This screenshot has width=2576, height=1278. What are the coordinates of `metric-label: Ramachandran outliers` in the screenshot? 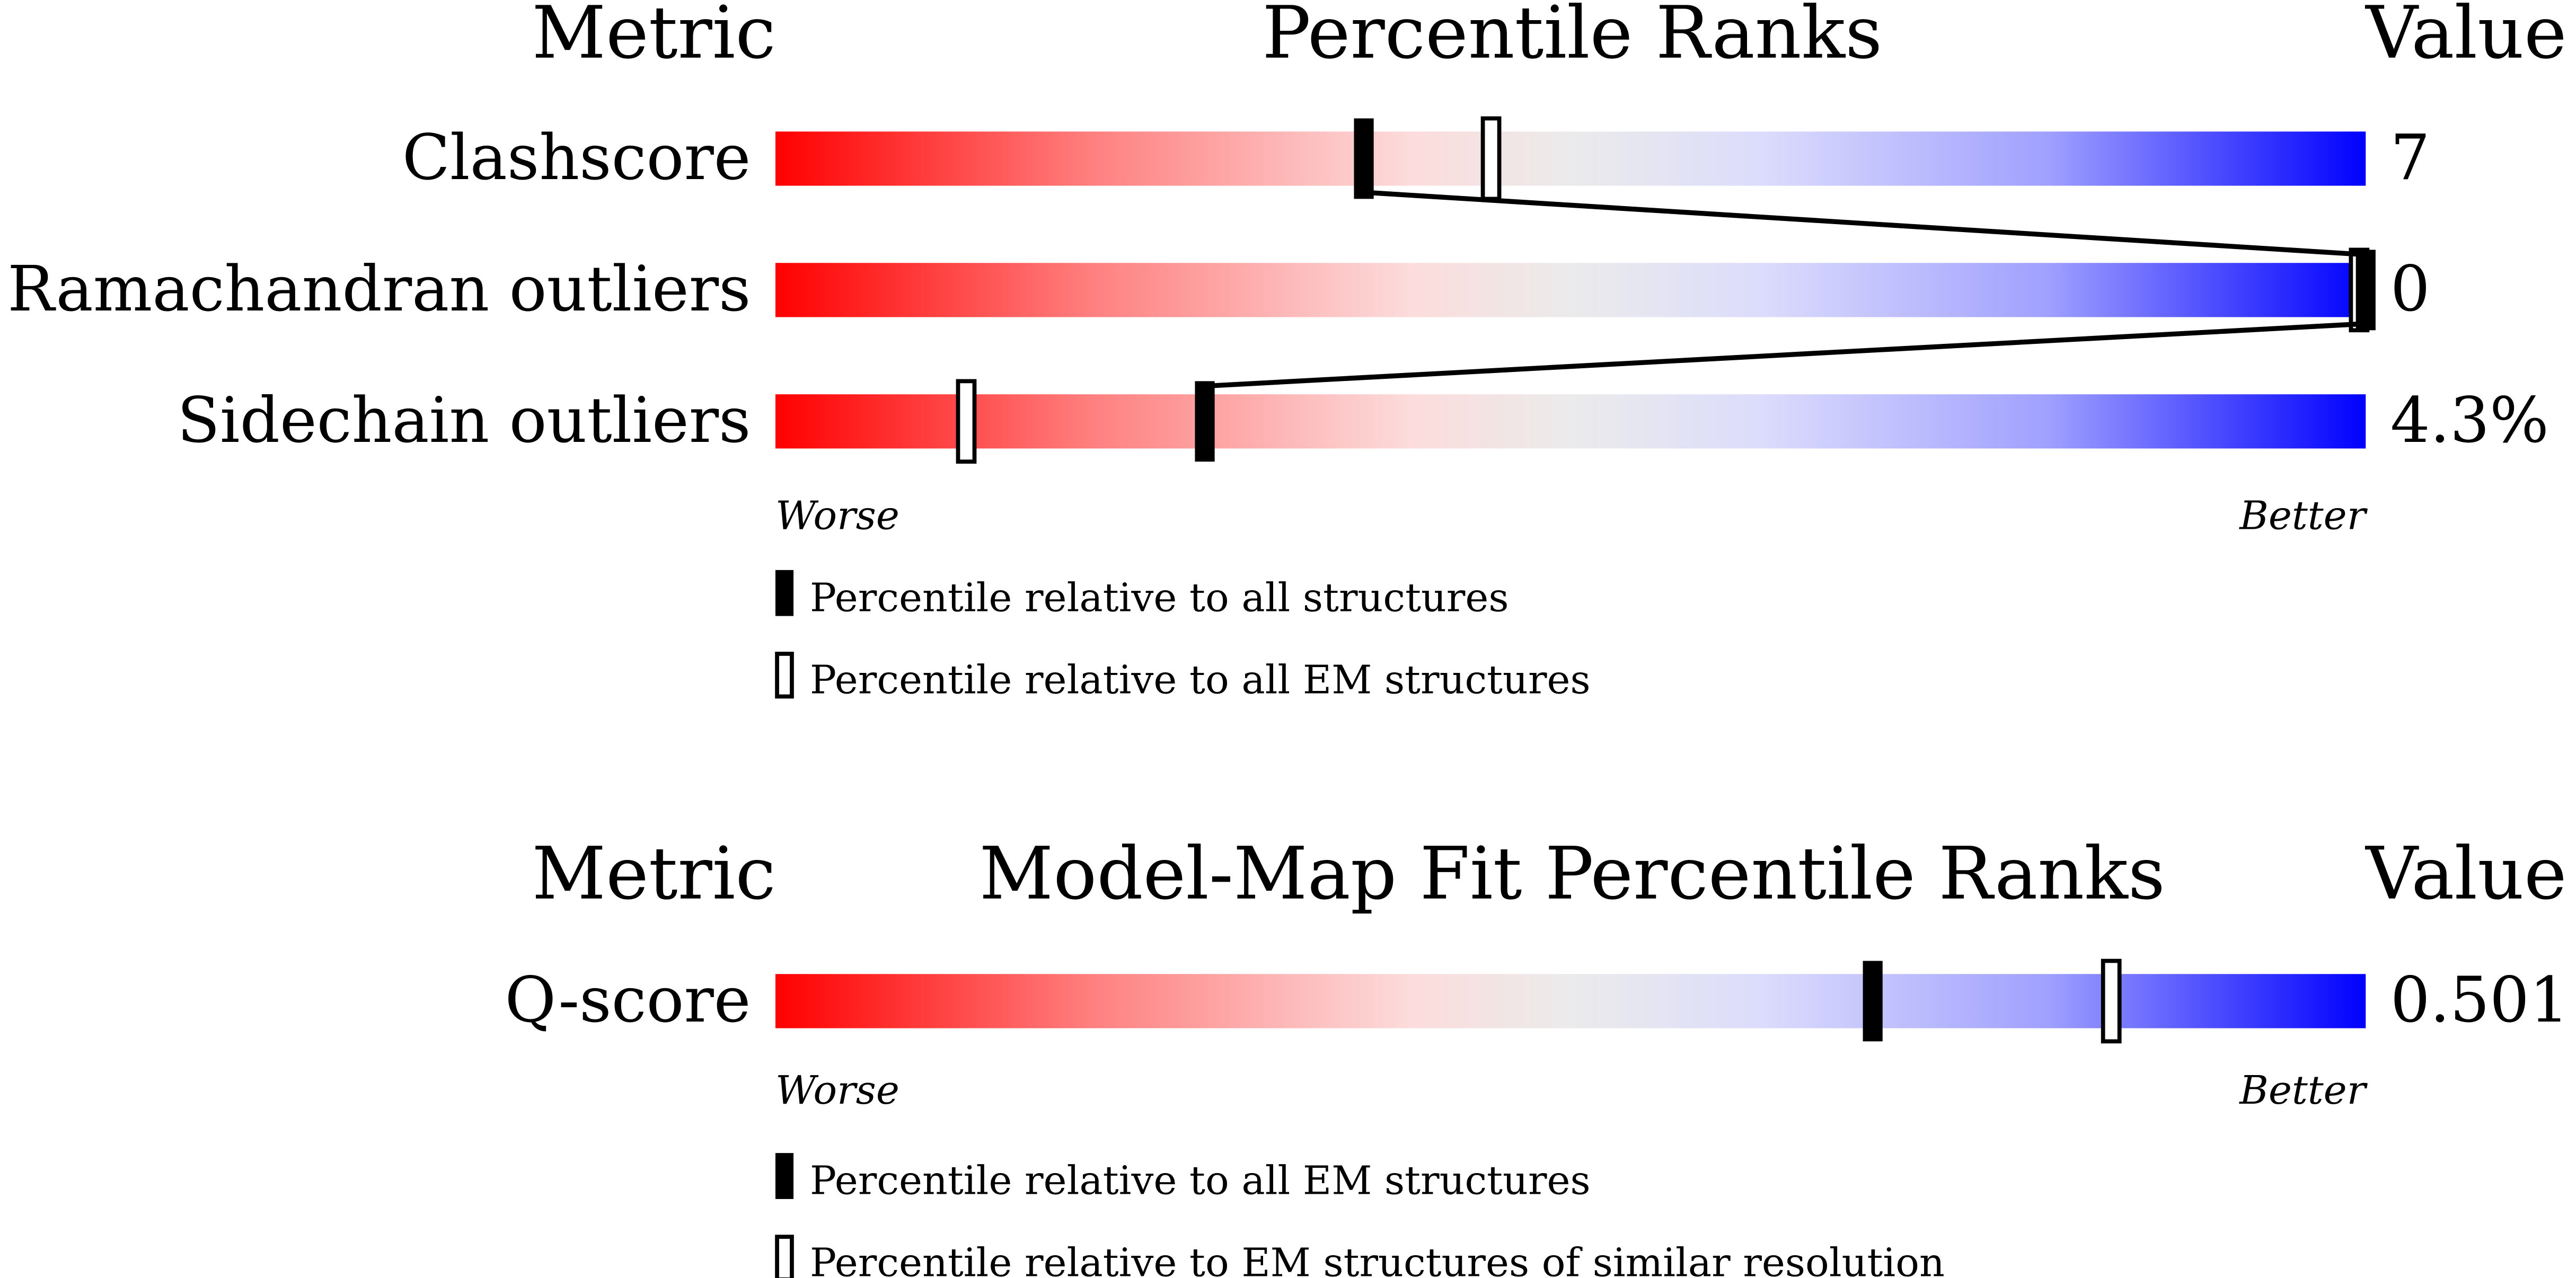 It's located at (379, 289).